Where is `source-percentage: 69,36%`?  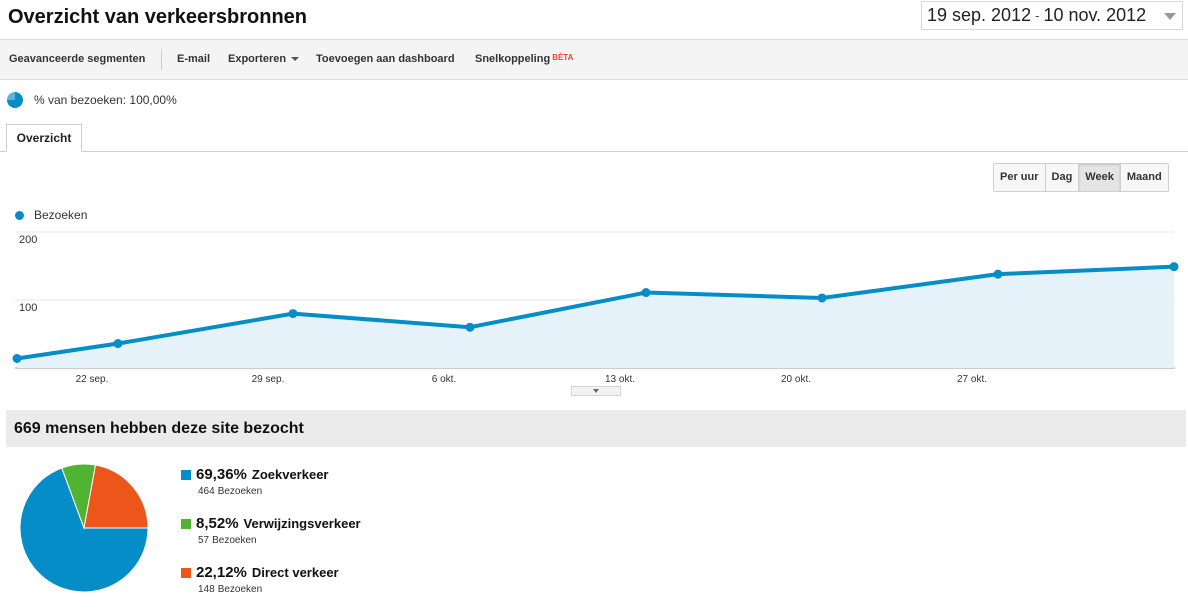
source-percentage: 69,36% is located at coordinates (221, 474).